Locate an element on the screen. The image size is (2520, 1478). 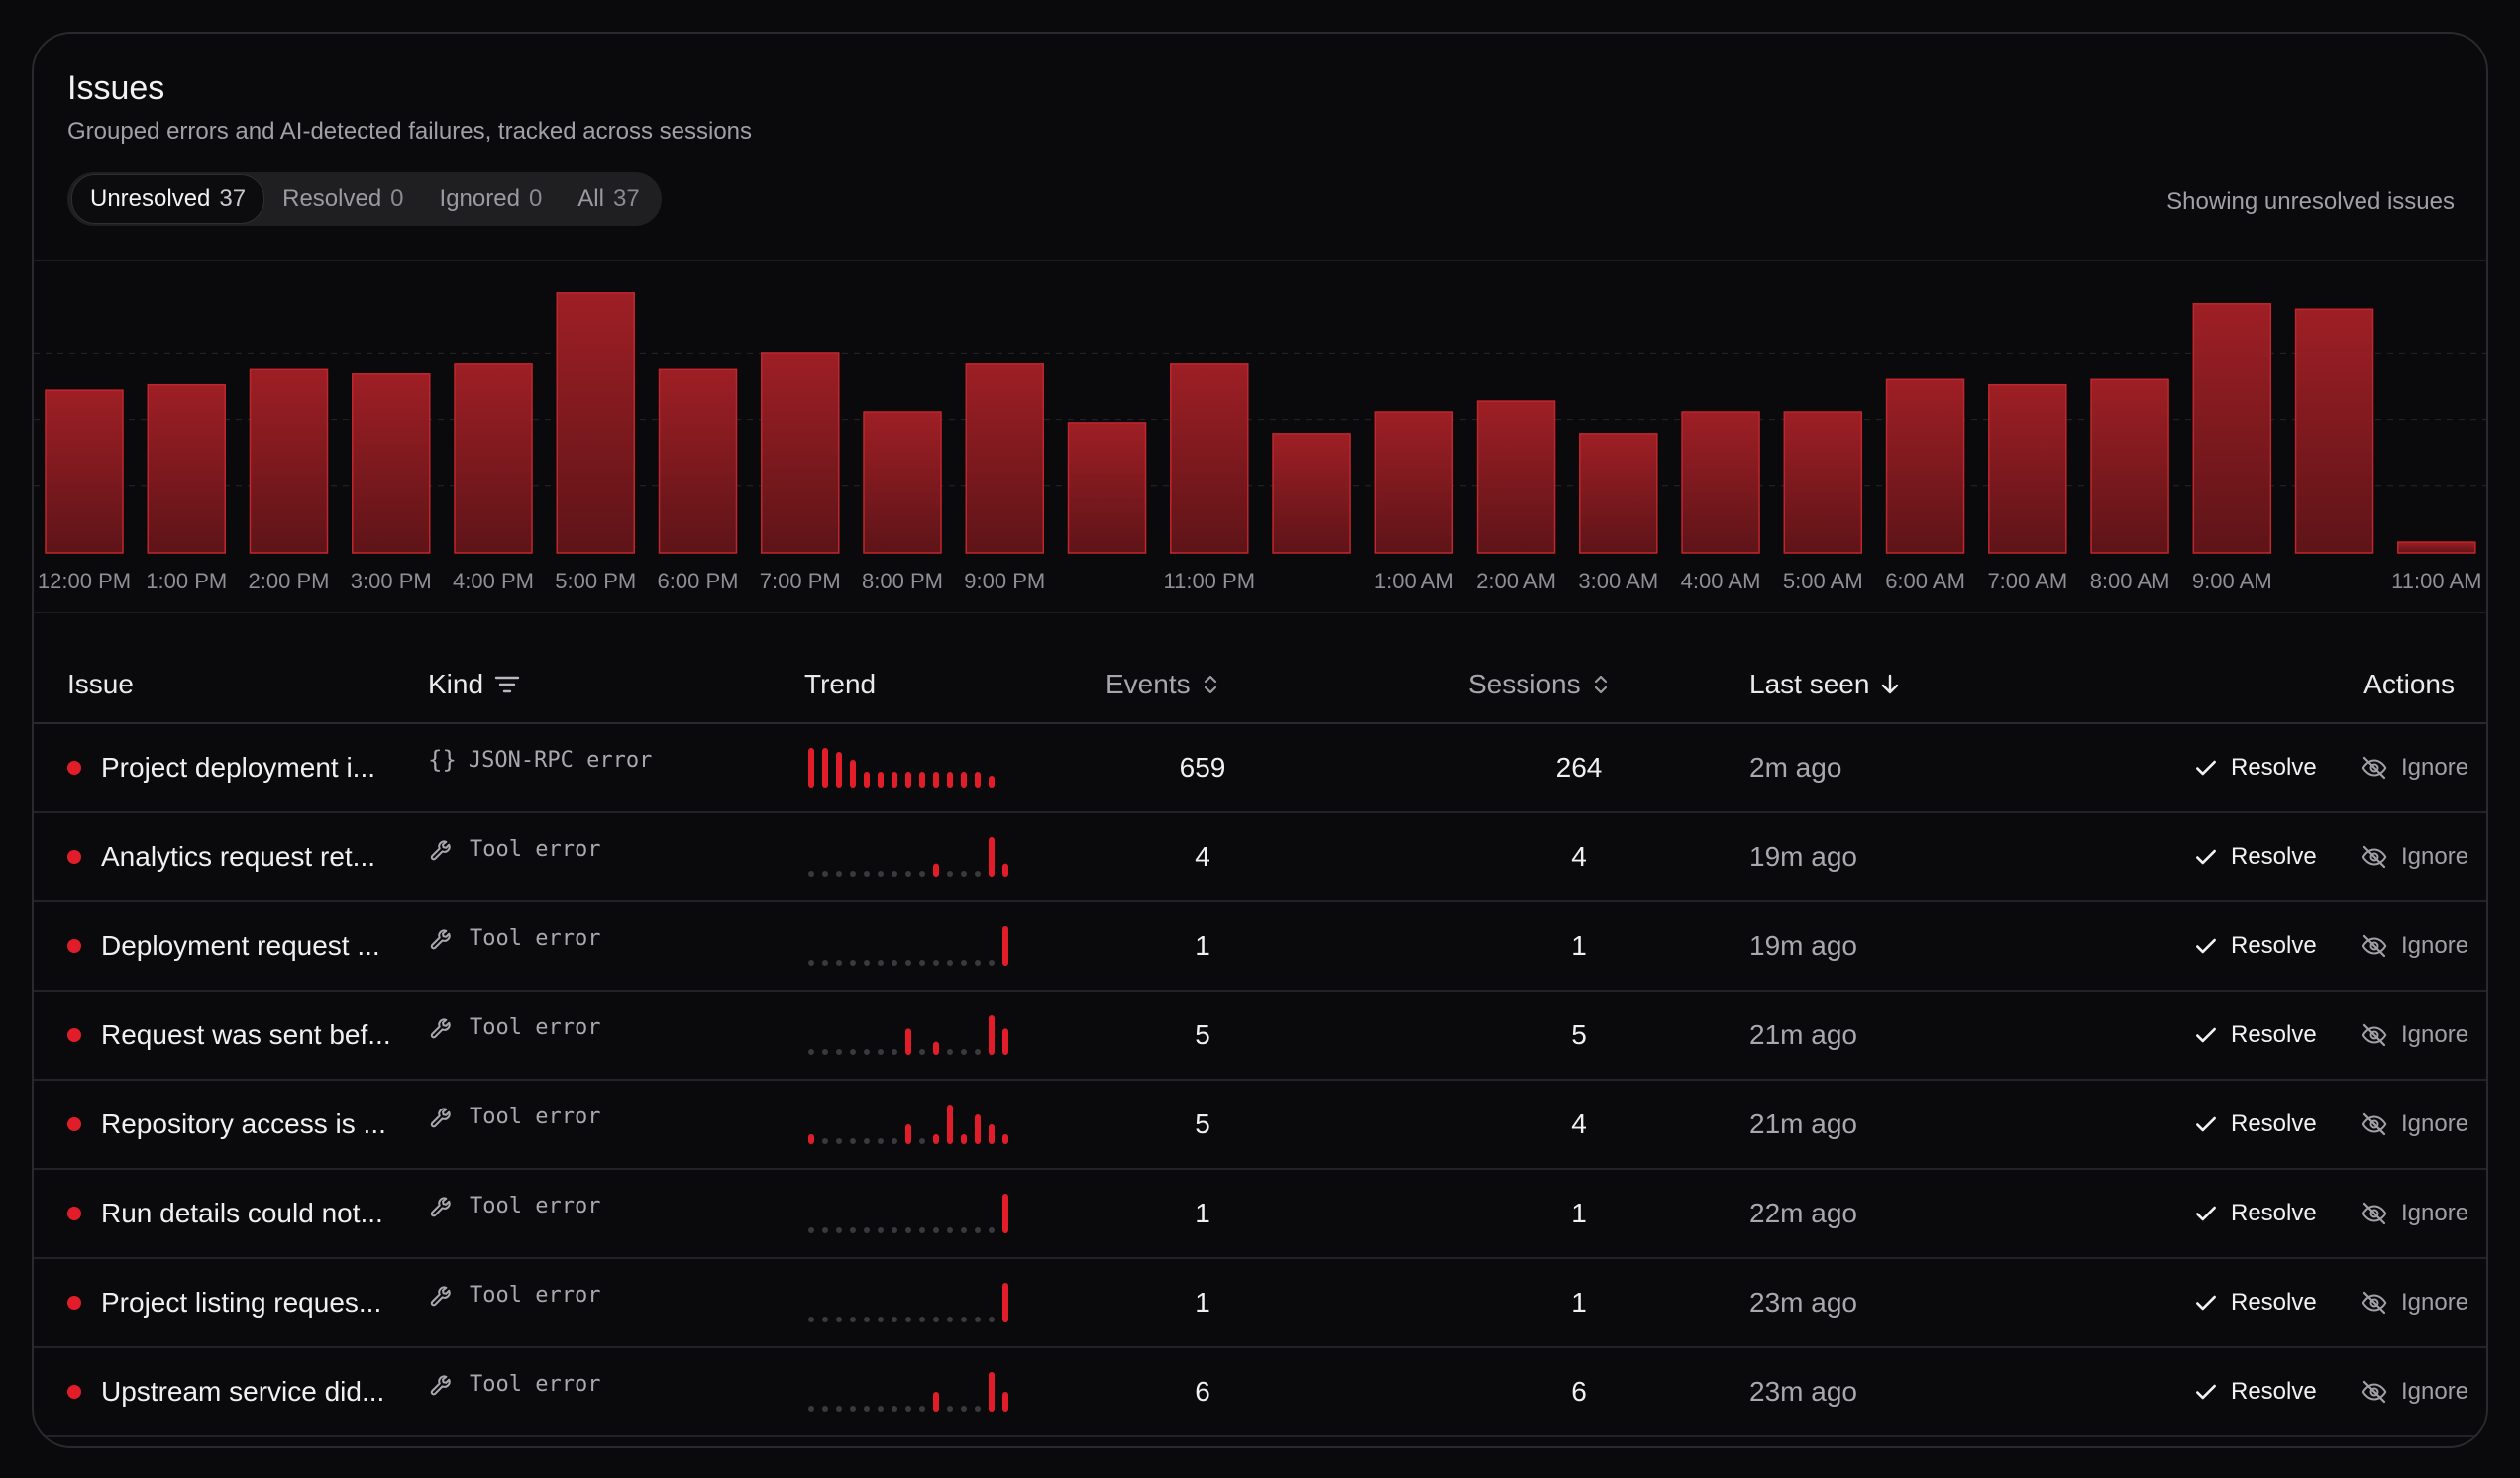
resolve-label: Resolve is located at coordinates (2274, 767).